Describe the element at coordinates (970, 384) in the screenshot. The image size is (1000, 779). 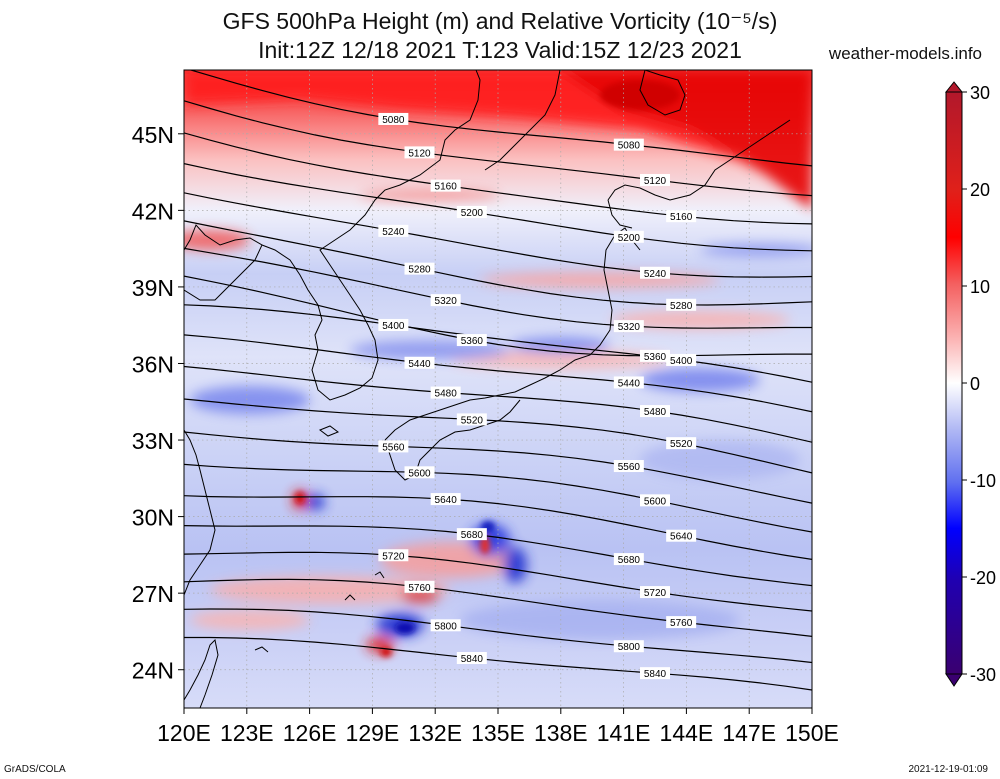
I see `colorbar: 30 20 10 0 -10 -20 -30` at that location.